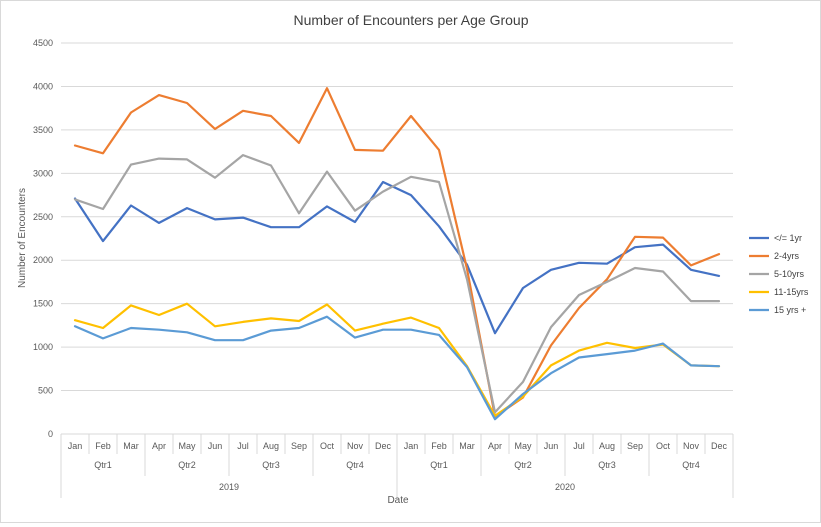 The image size is (821, 527). What do you see at coordinates (787, 256) in the screenshot?
I see `legend-label: 2-4yrs` at bounding box center [787, 256].